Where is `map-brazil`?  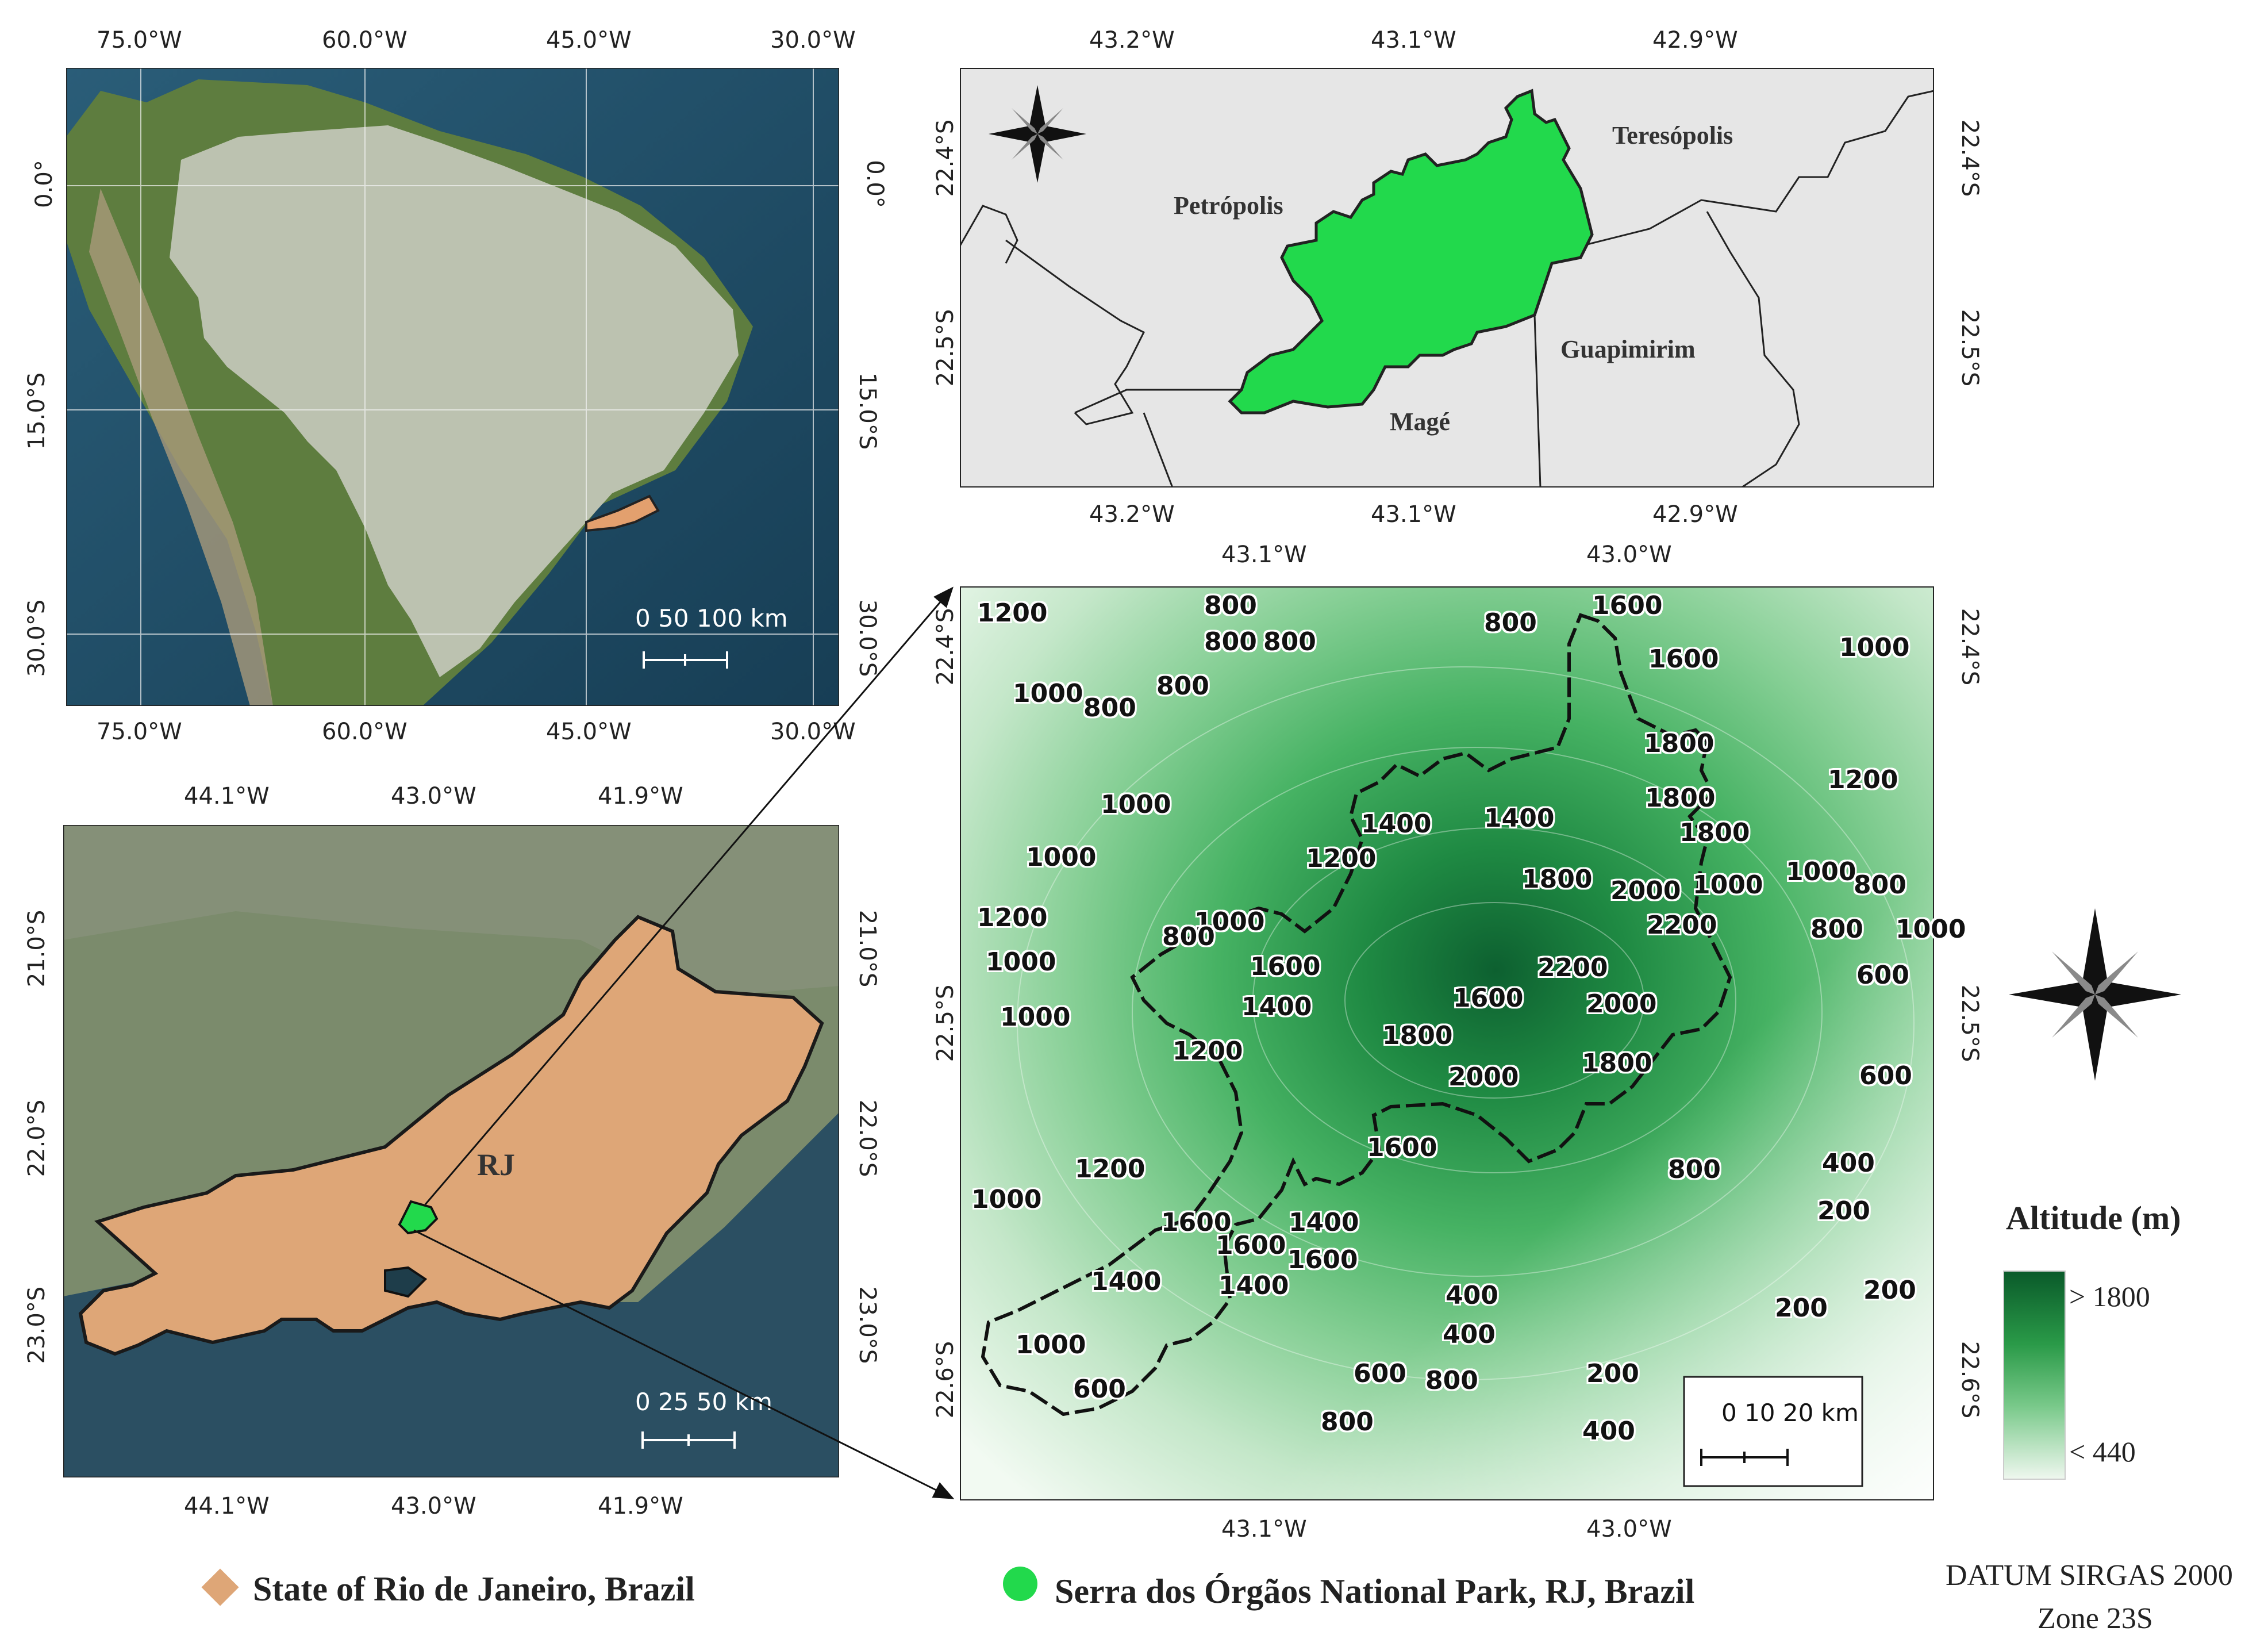
map-brazil is located at coordinates (452, 387).